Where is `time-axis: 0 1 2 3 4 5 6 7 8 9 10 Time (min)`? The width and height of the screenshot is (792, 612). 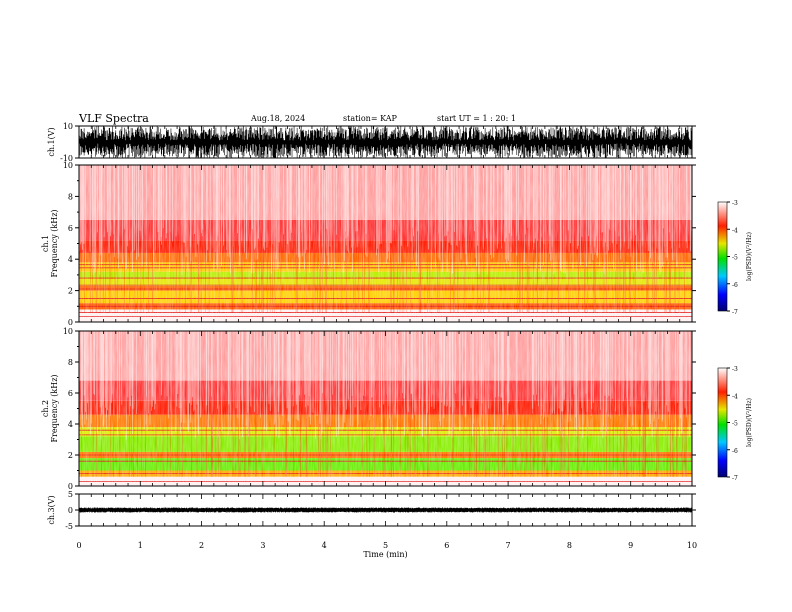 time-axis: 0 1 2 3 4 5 6 7 8 9 10 Time (min) is located at coordinates (386, 550).